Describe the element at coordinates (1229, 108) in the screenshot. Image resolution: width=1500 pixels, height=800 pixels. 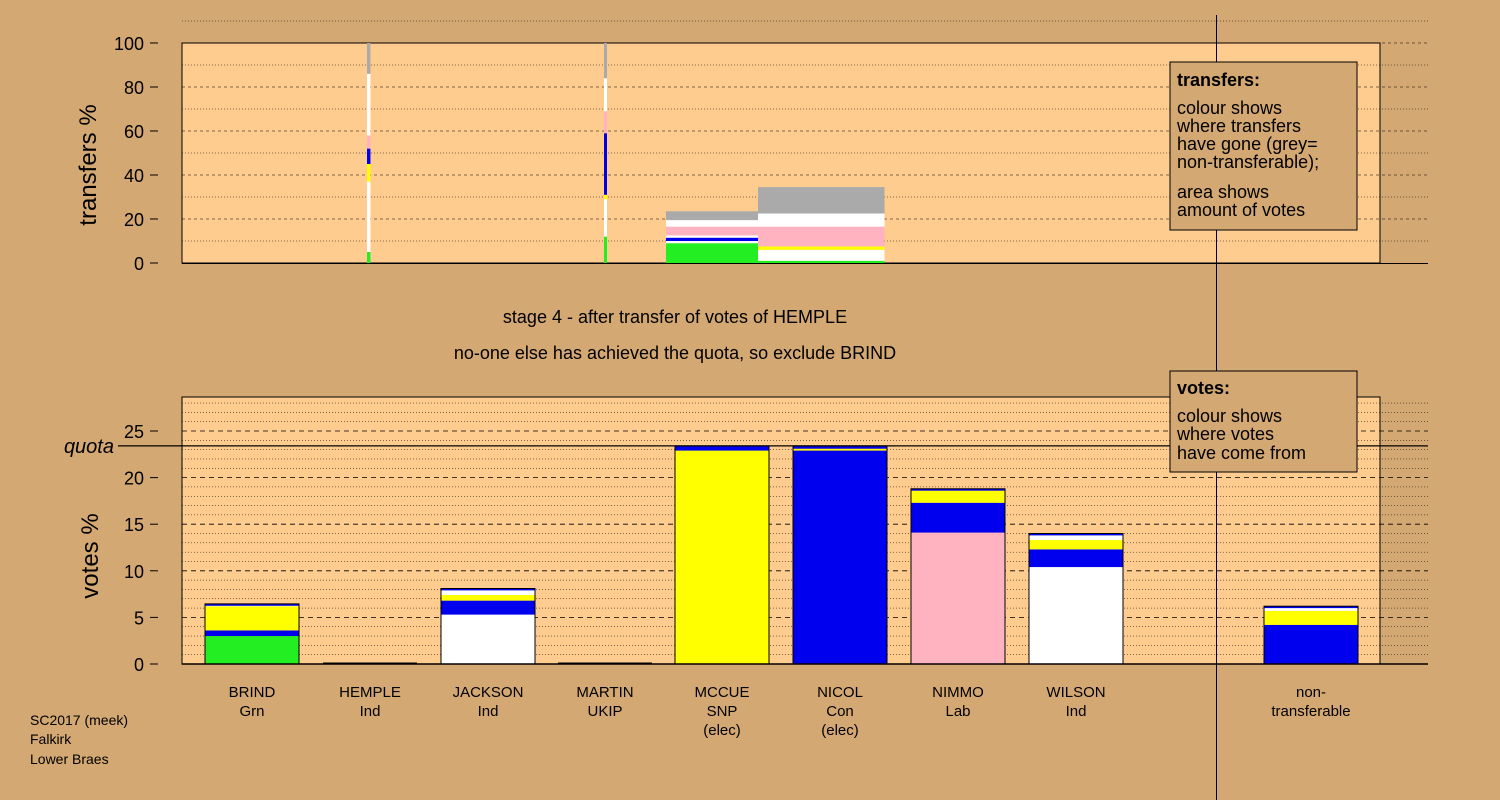
I see `transfers-legend-line: colour shows` at that location.